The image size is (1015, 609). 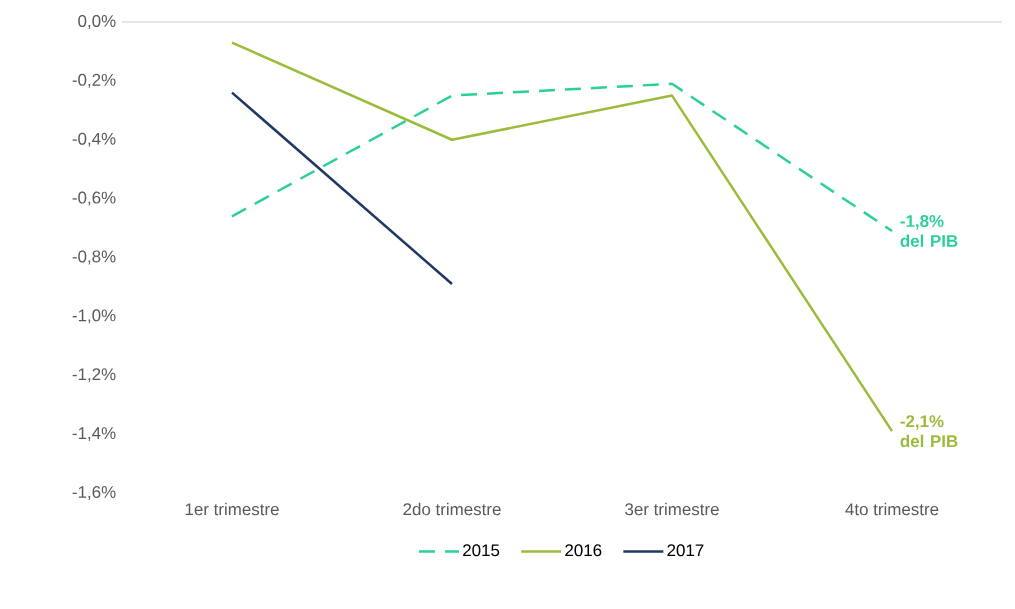 I want to click on y-tick-label: -1,4%, so click(x=94, y=434).